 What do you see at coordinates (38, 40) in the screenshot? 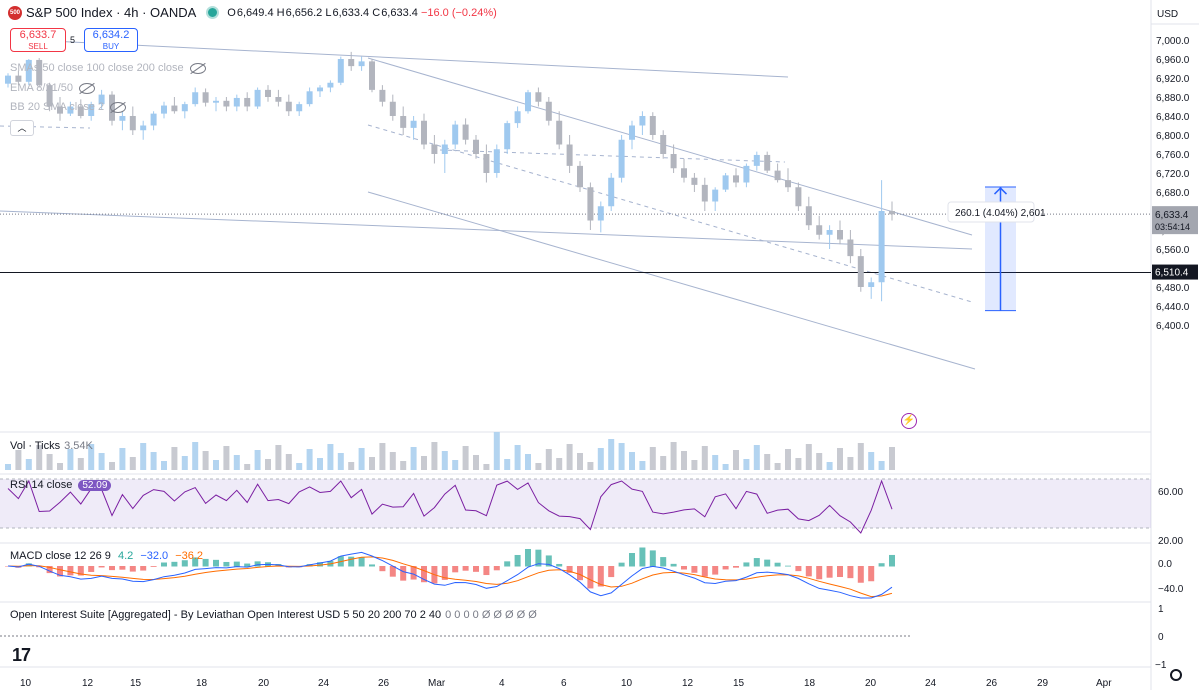
I see `sell-button: 6,633.7 SELL` at bounding box center [38, 40].